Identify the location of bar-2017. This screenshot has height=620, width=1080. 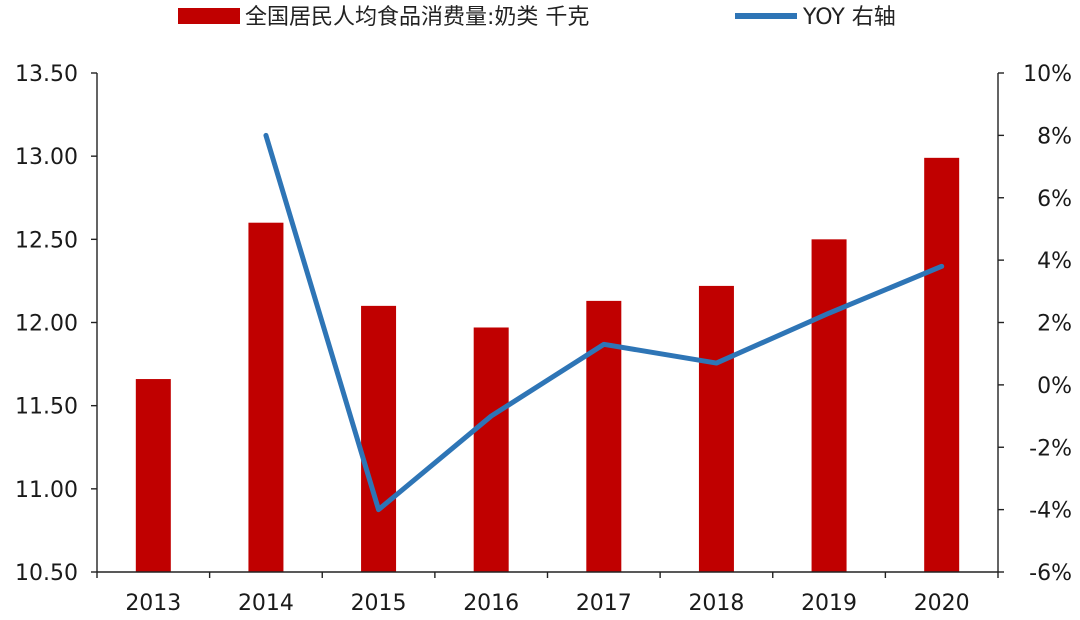
(604, 436).